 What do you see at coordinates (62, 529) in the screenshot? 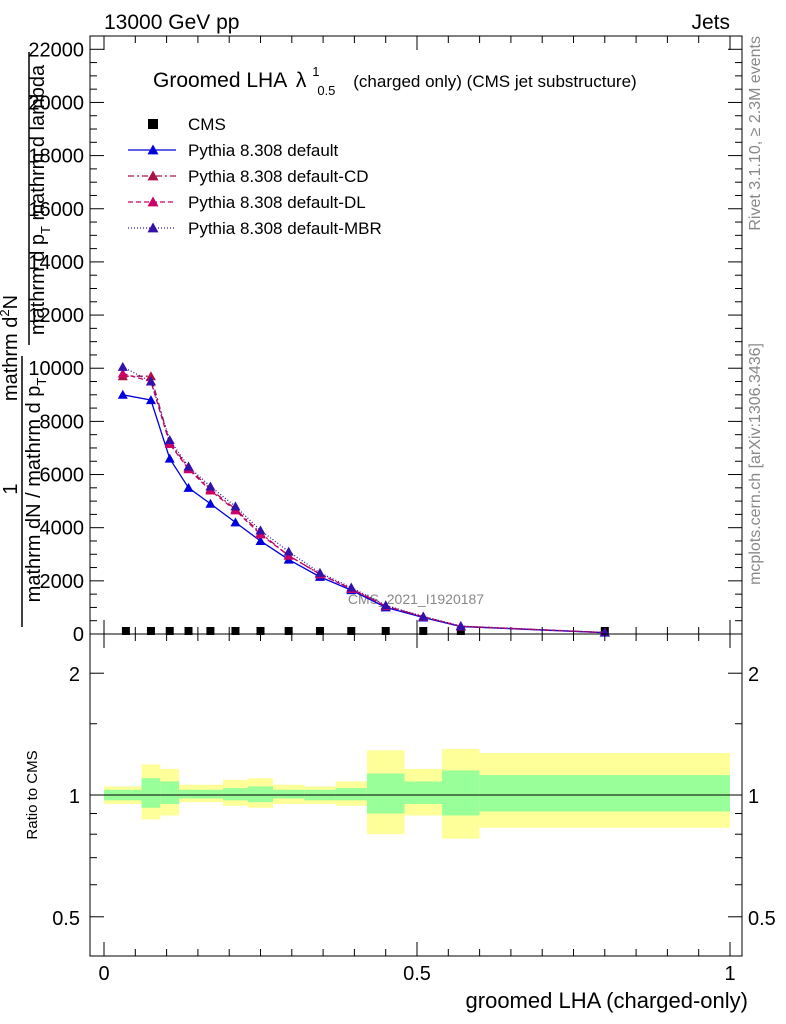
I see `main-y-tick-label: 4000` at bounding box center [62, 529].